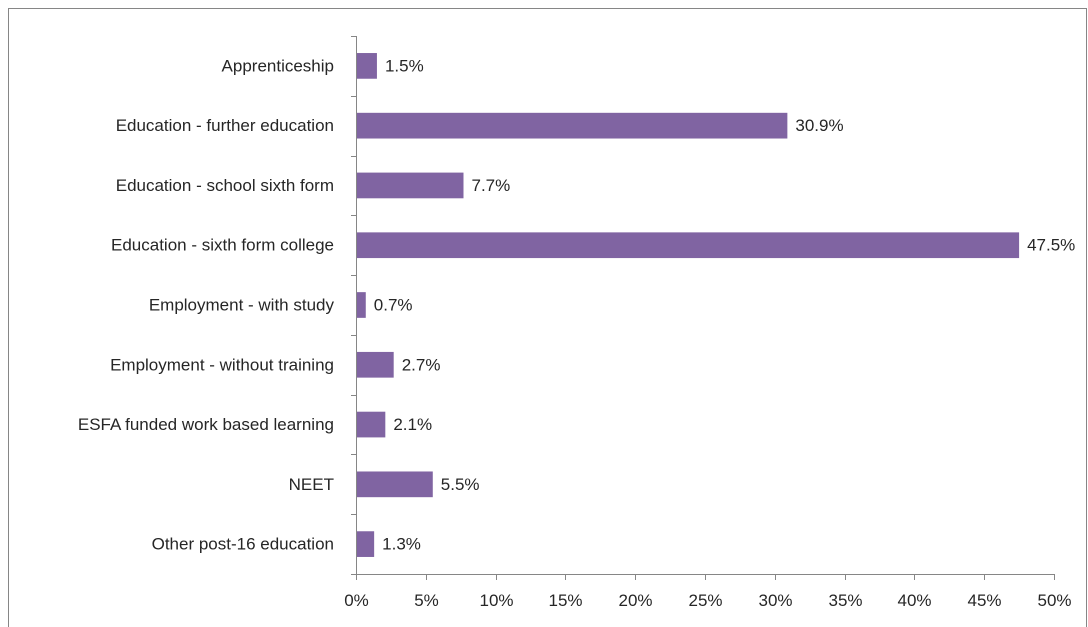 This screenshot has width=1088, height=627. Describe the element at coordinates (225, 125) in the screenshot. I see `category-label-2: Education - further education` at that location.